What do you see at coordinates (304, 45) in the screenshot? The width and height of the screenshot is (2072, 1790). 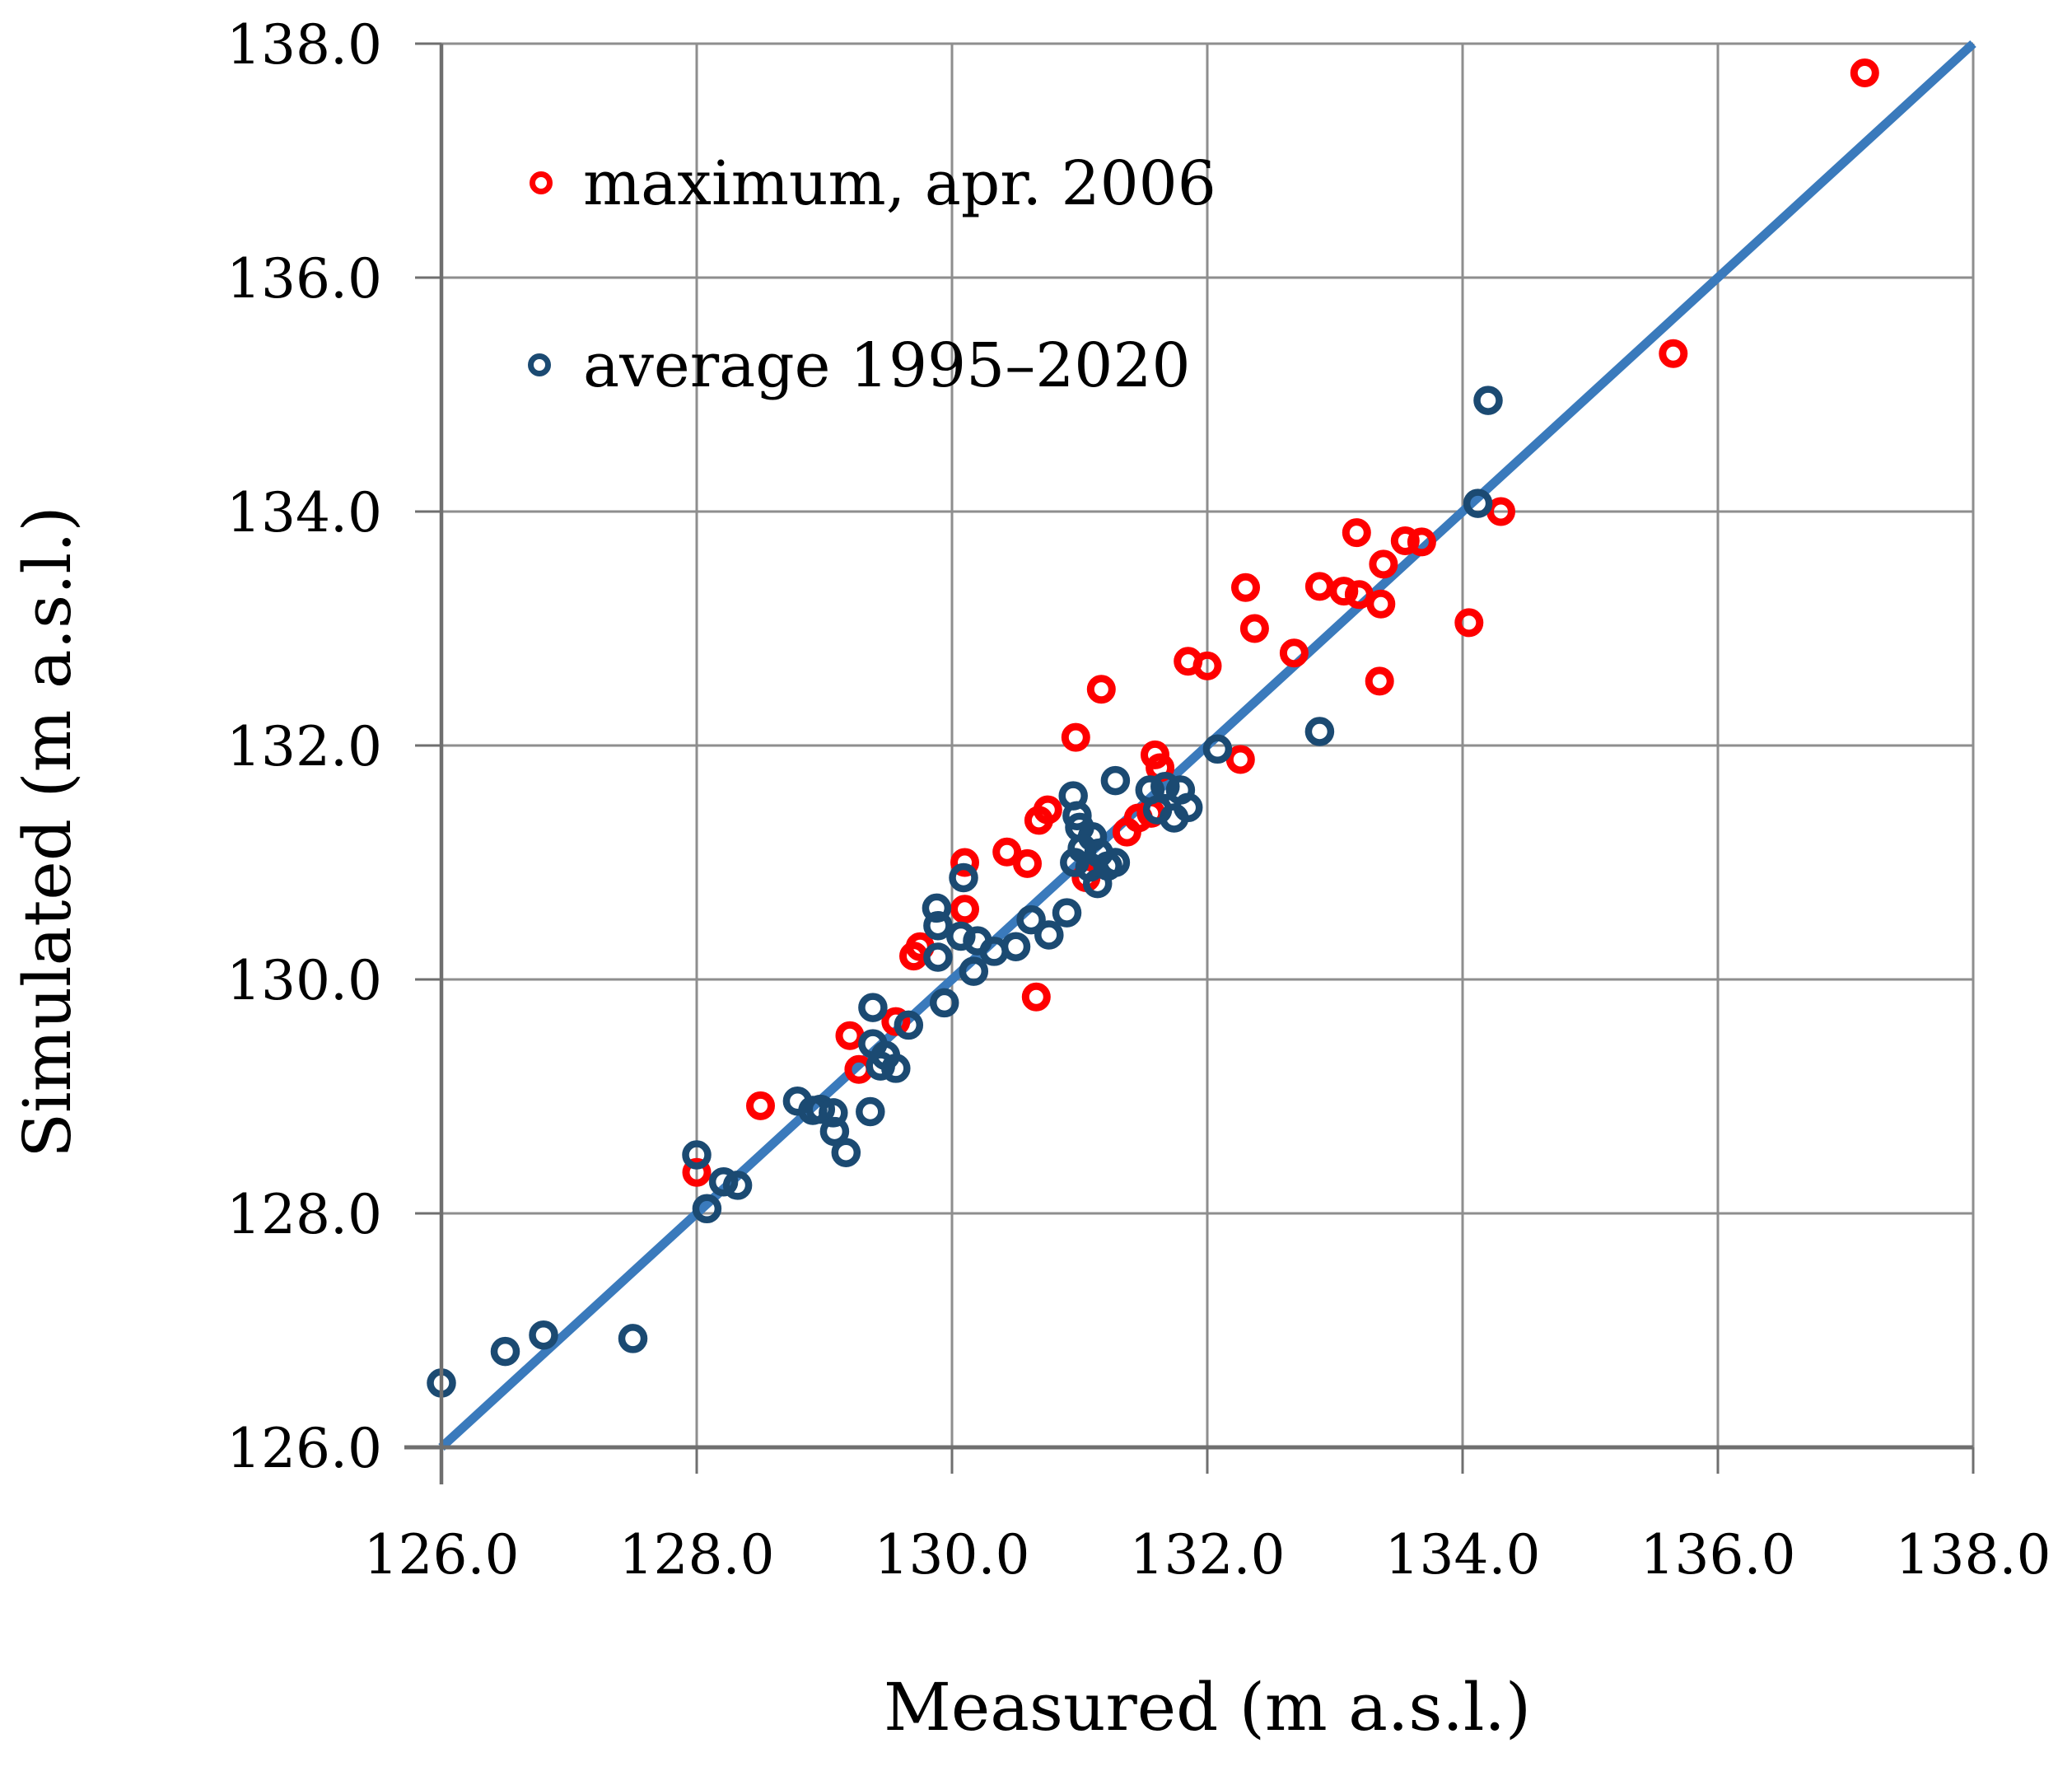 I see `y-tick-label: 138.0` at bounding box center [304, 45].